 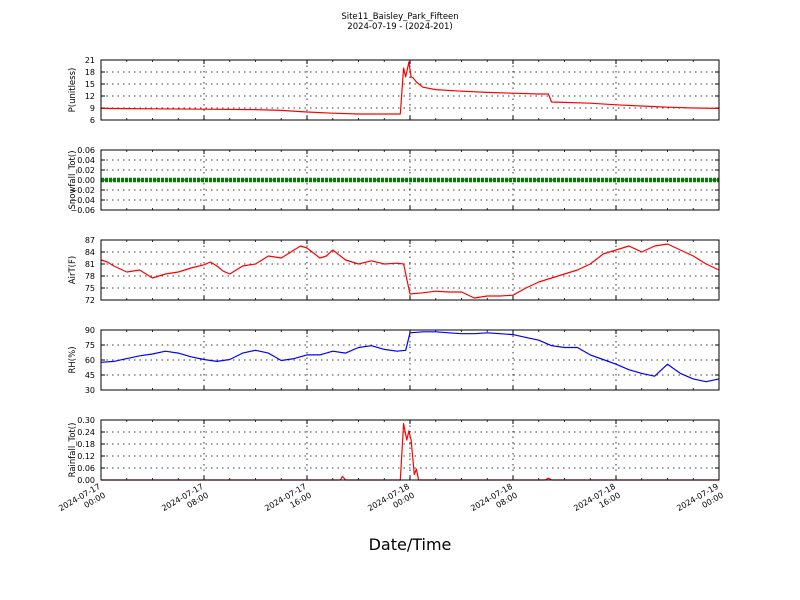 What do you see at coordinates (86, 420) in the screenshot?
I see `y-tick-label: 0.30` at bounding box center [86, 420].